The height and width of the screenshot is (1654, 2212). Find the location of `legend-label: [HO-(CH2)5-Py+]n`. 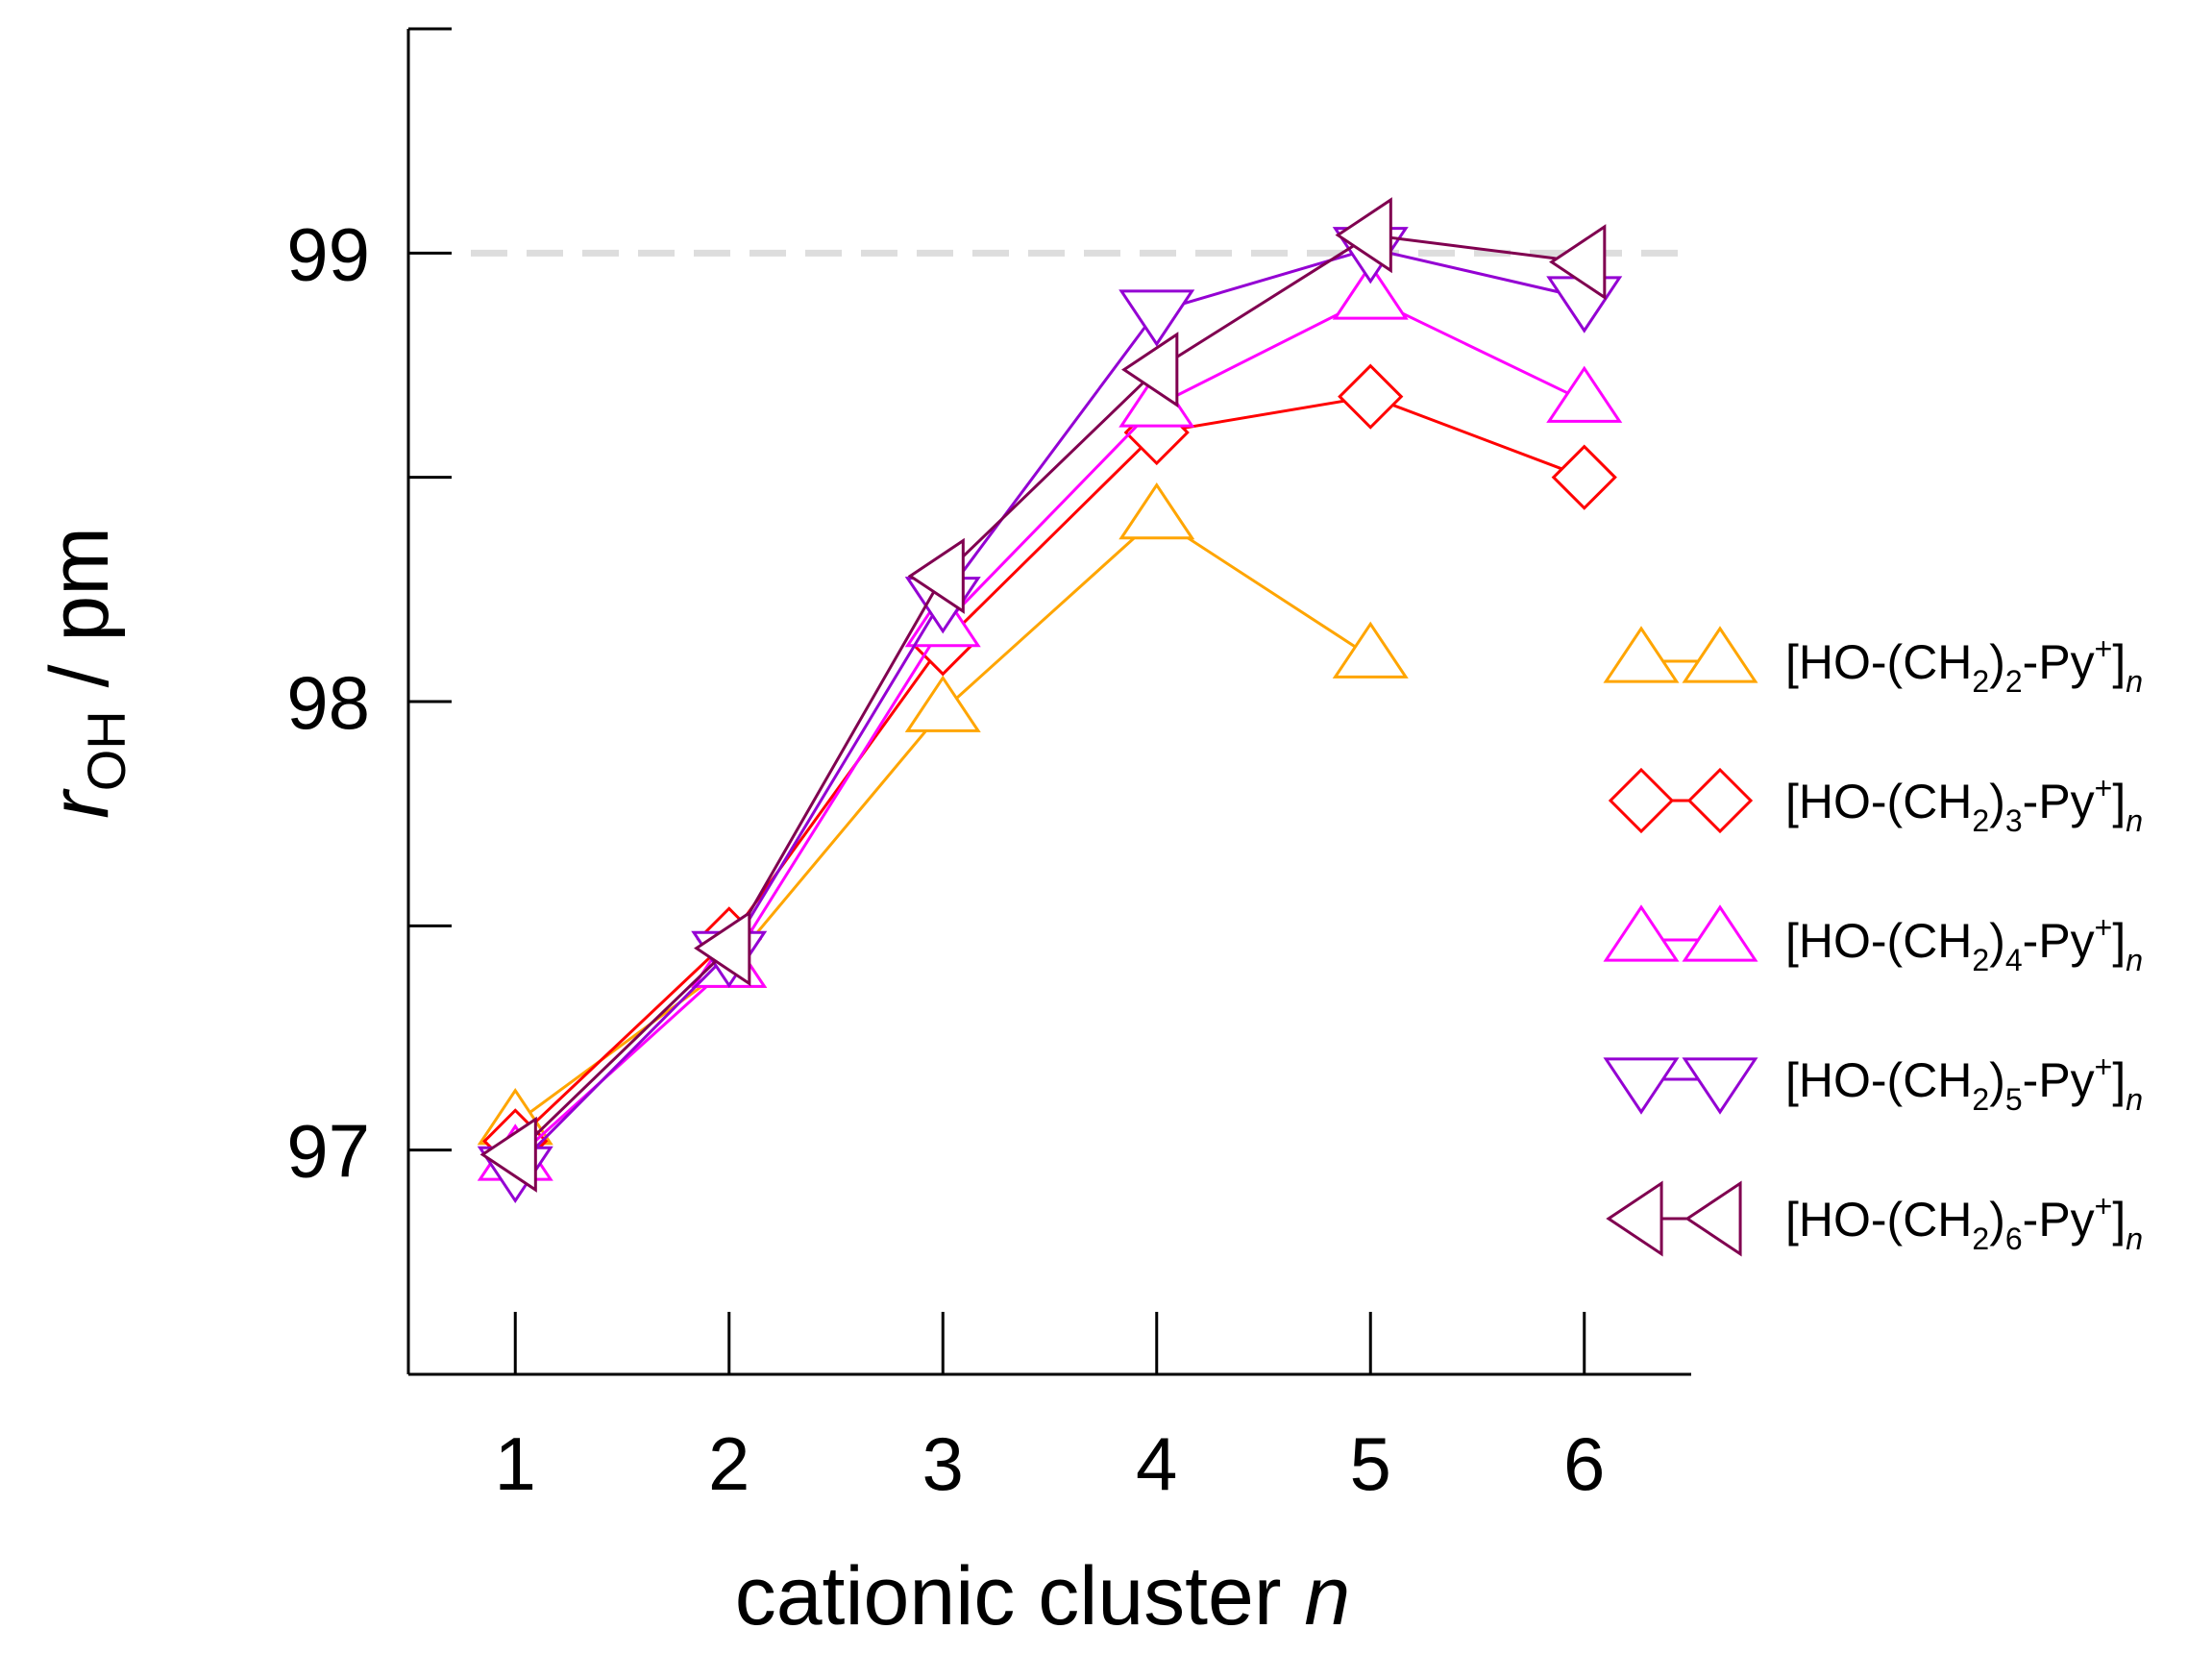

legend-label: [HO-(CH2)5-Py+]n is located at coordinates (1964, 1083).